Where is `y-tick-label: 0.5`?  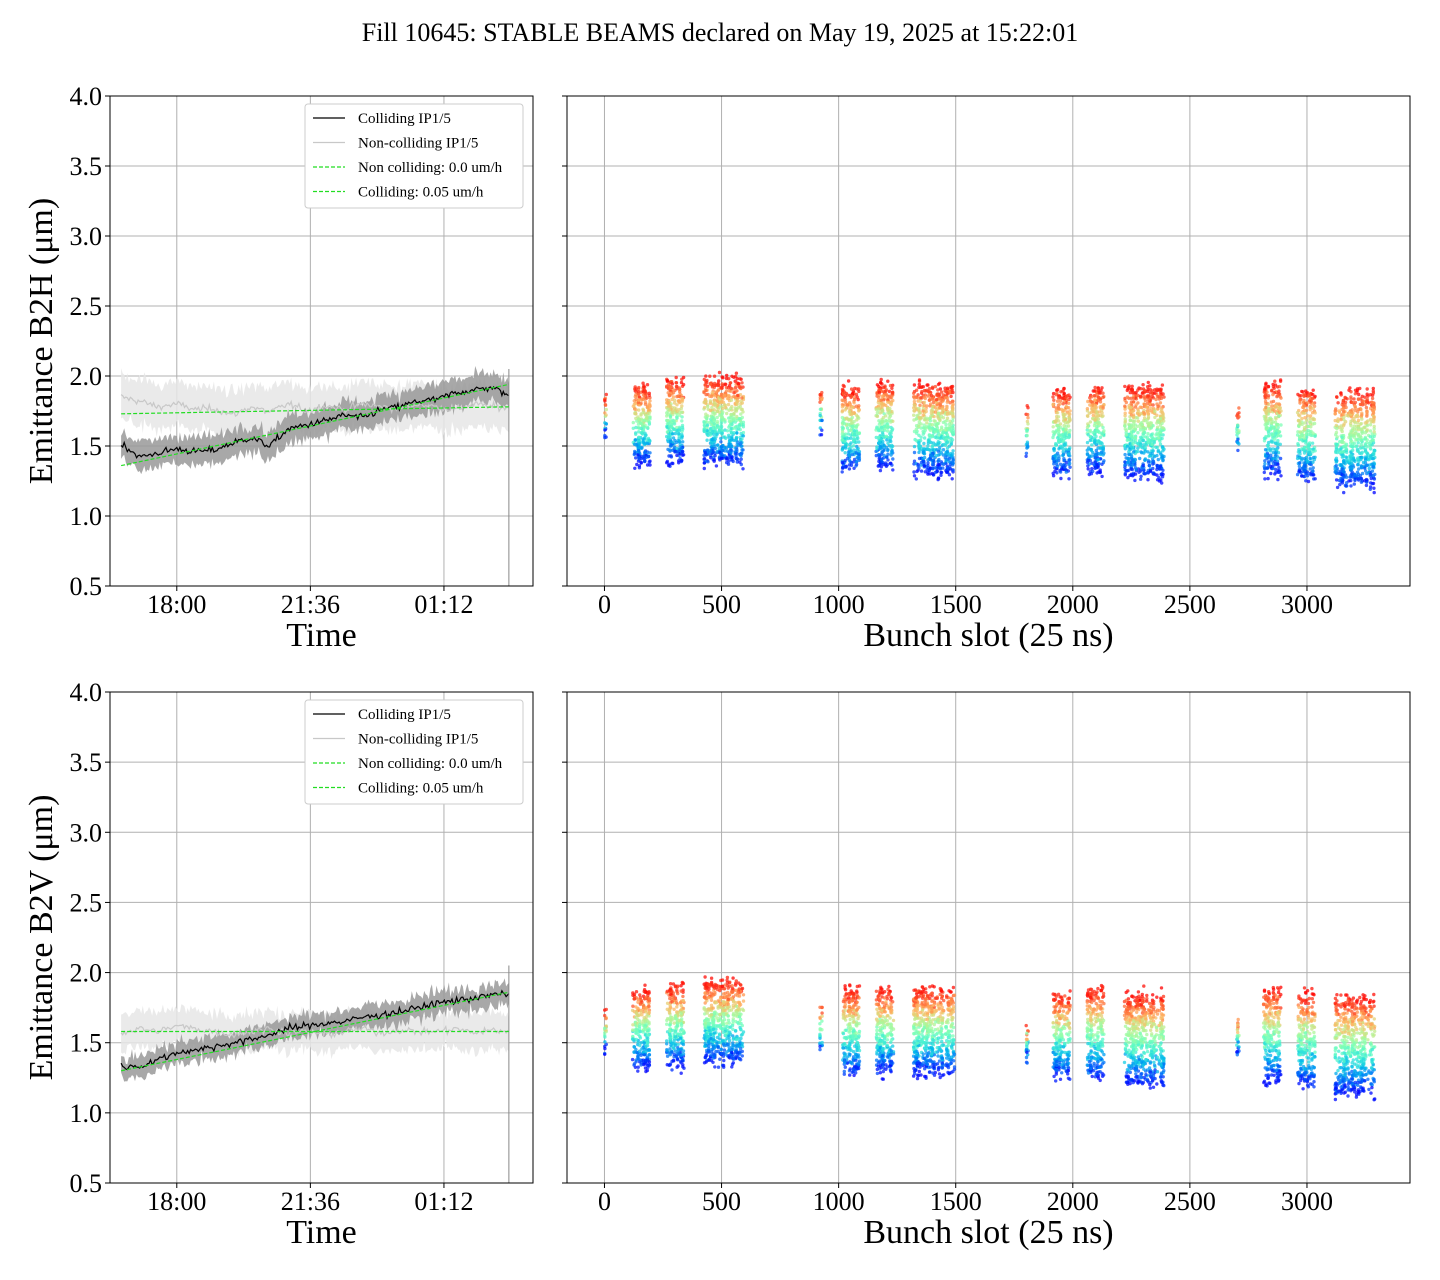
y-tick-label: 0.5 is located at coordinates (86, 586).